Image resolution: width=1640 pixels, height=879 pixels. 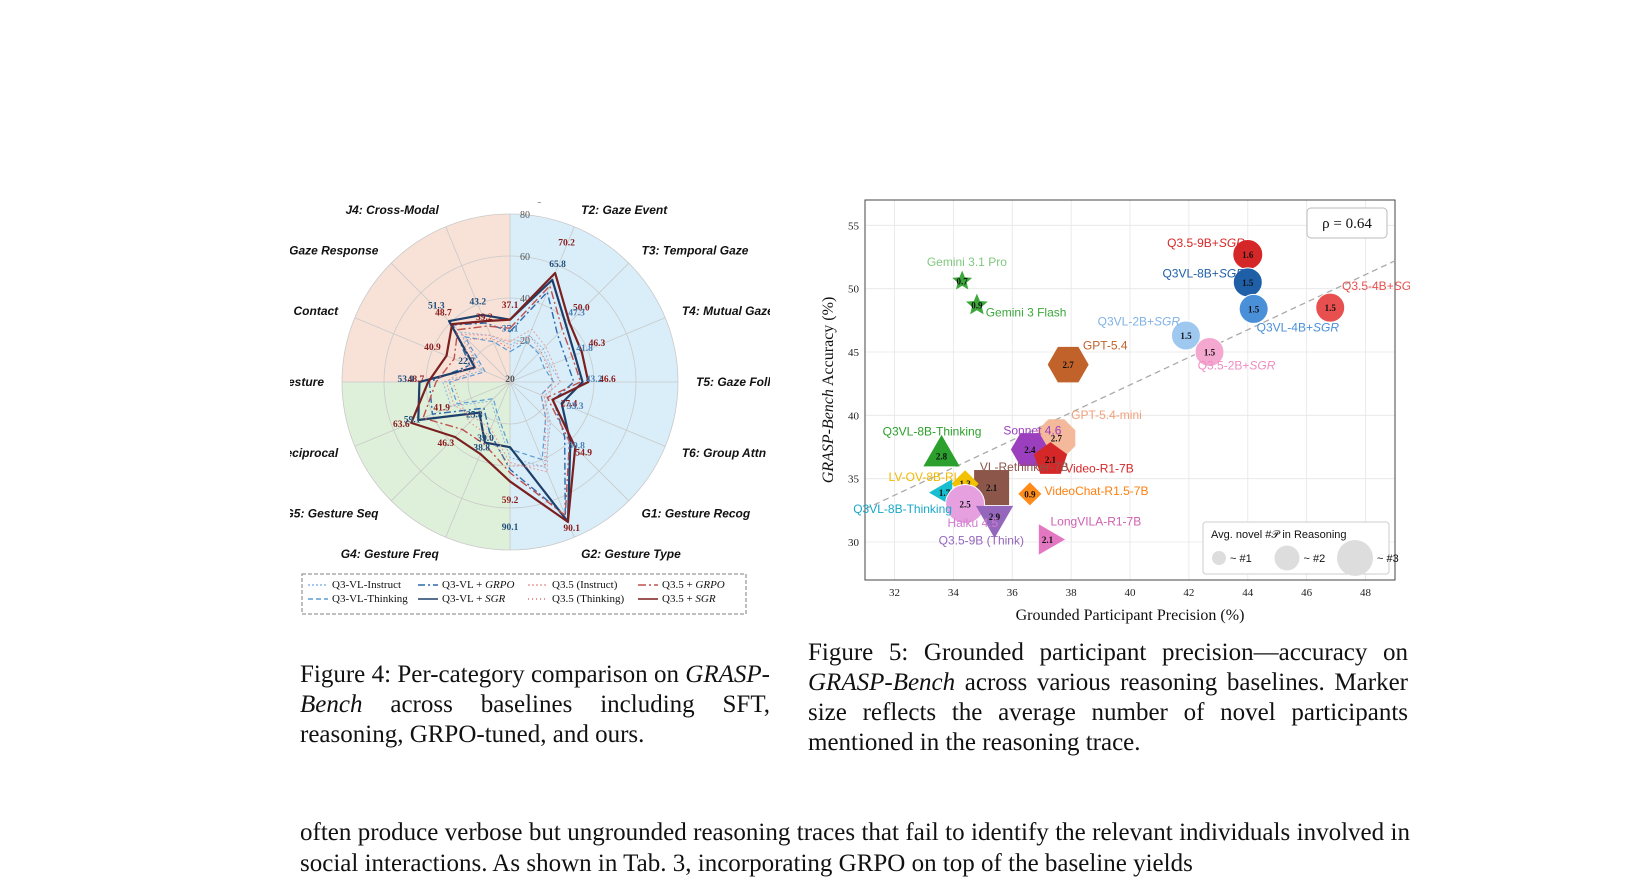 What do you see at coordinates (525, 341) in the screenshot?
I see `radar-ring-label: 20` at bounding box center [525, 341].